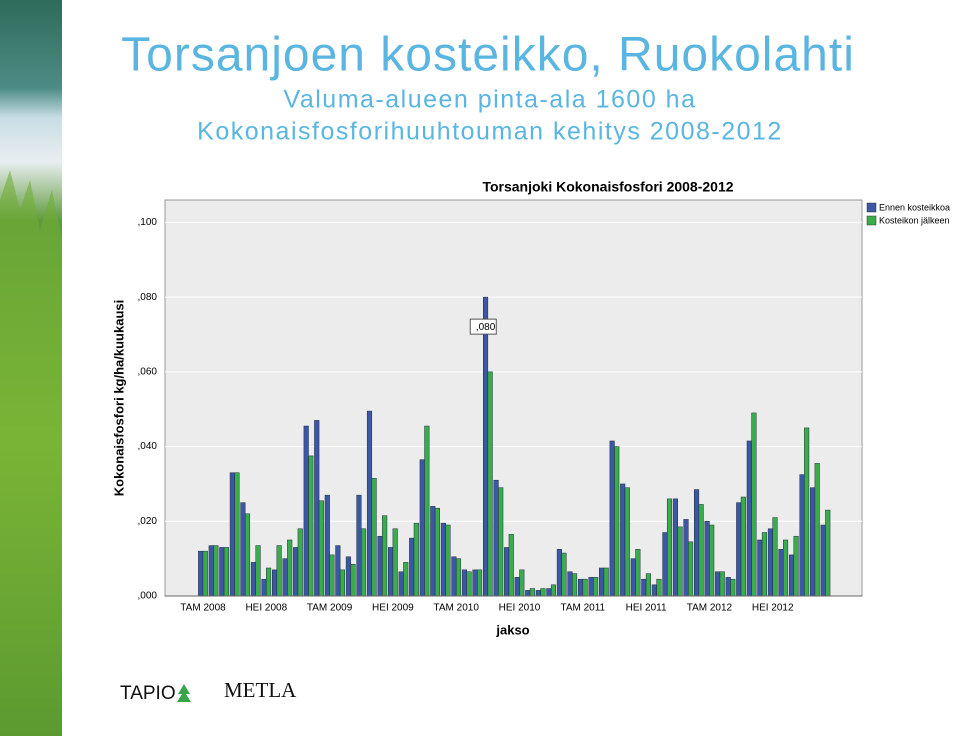 This screenshot has height=736, width=960. I want to click on legend-swatch, so click(871, 220).